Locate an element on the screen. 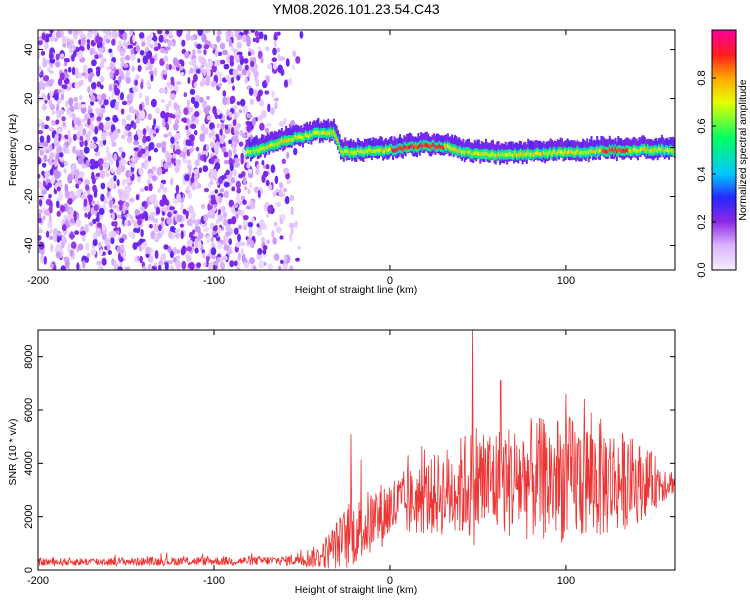 This screenshot has width=750, height=600. y-tick-label: 0 is located at coordinates (29, 570).